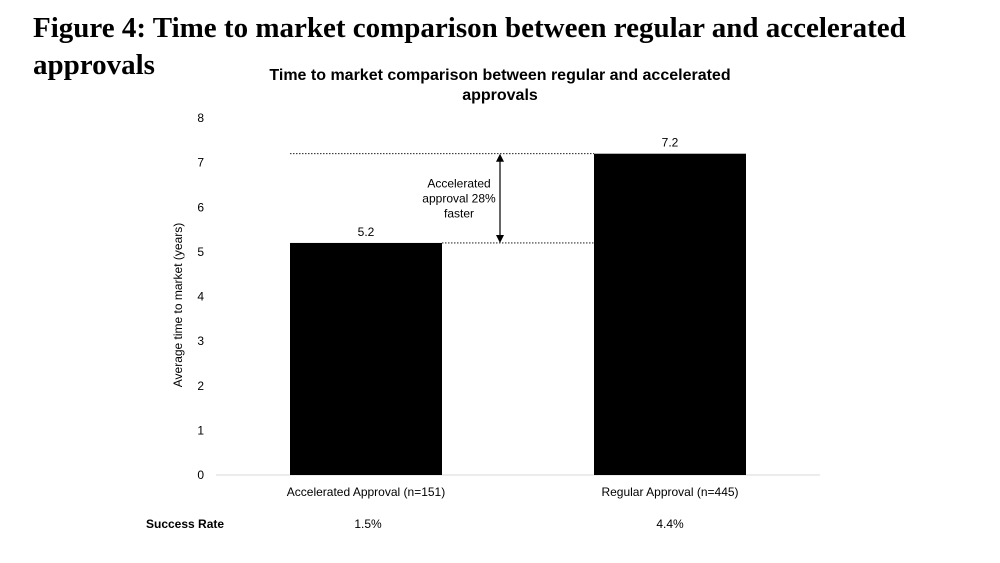 The width and height of the screenshot is (1000, 563). I want to click on y-tick-label: 5, so click(200, 252).